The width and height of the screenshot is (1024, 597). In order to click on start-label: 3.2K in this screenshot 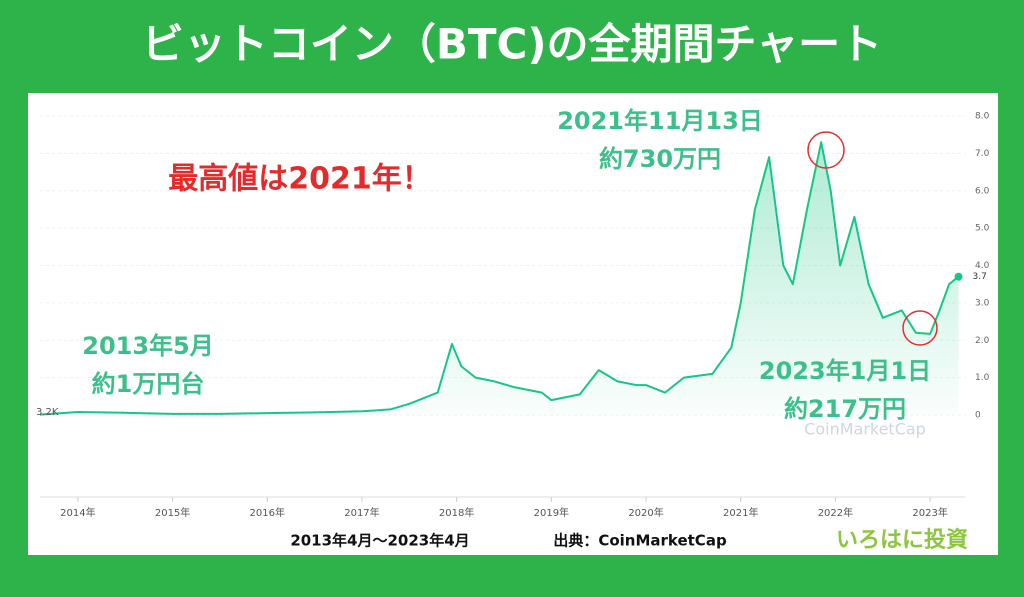, I will do `click(47, 412)`.